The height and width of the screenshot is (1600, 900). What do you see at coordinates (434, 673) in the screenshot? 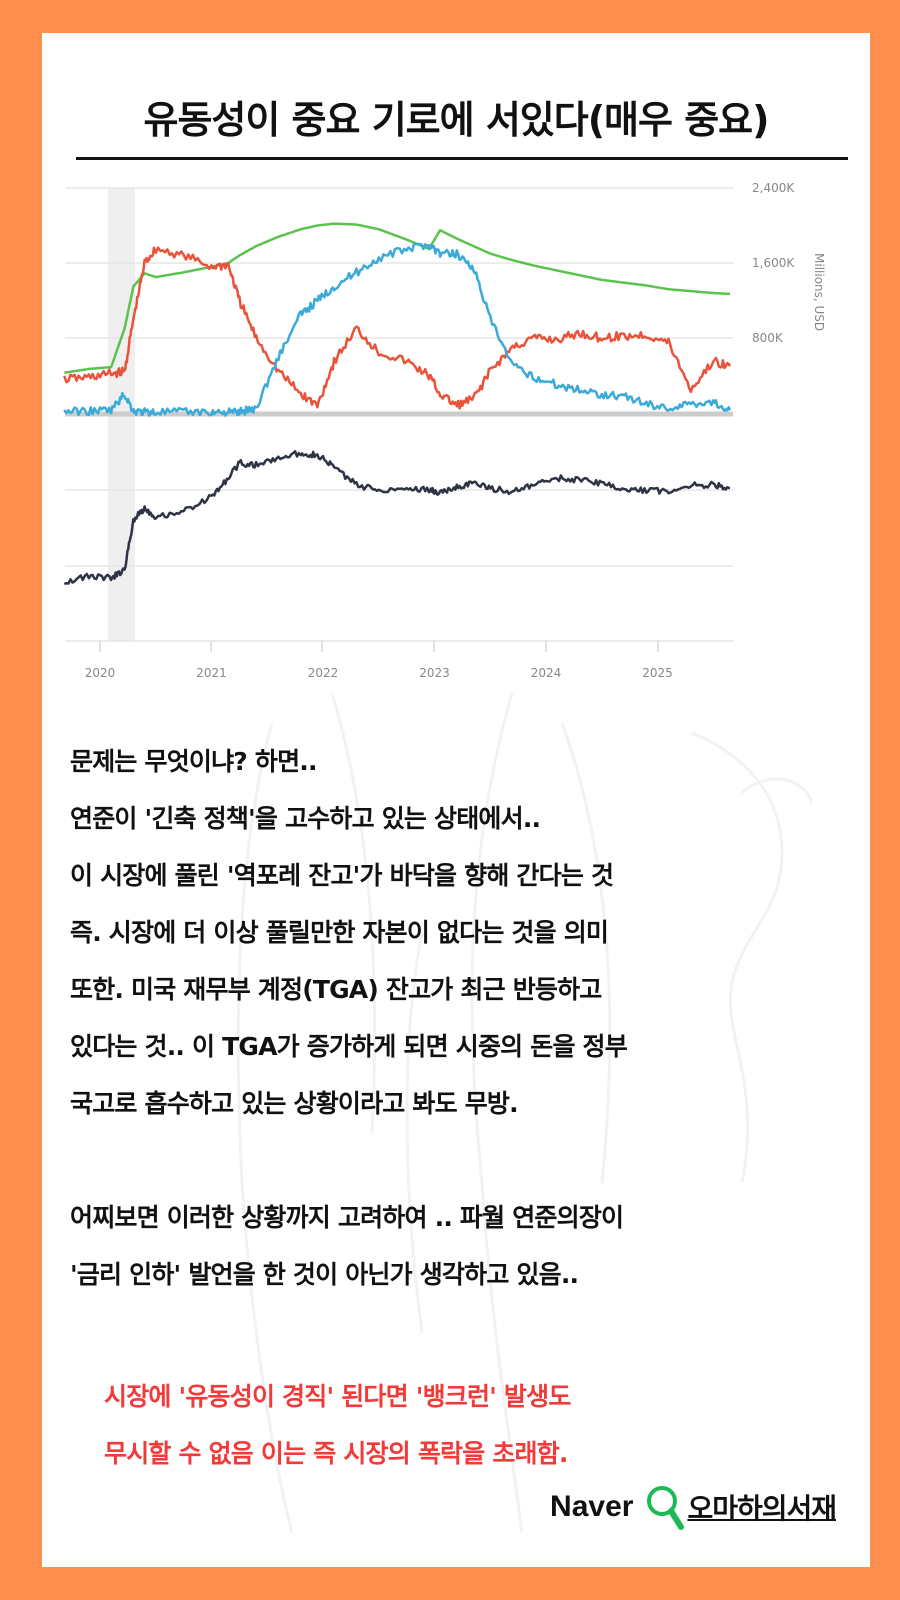
I see `x-tick-label: 2023` at bounding box center [434, 673].